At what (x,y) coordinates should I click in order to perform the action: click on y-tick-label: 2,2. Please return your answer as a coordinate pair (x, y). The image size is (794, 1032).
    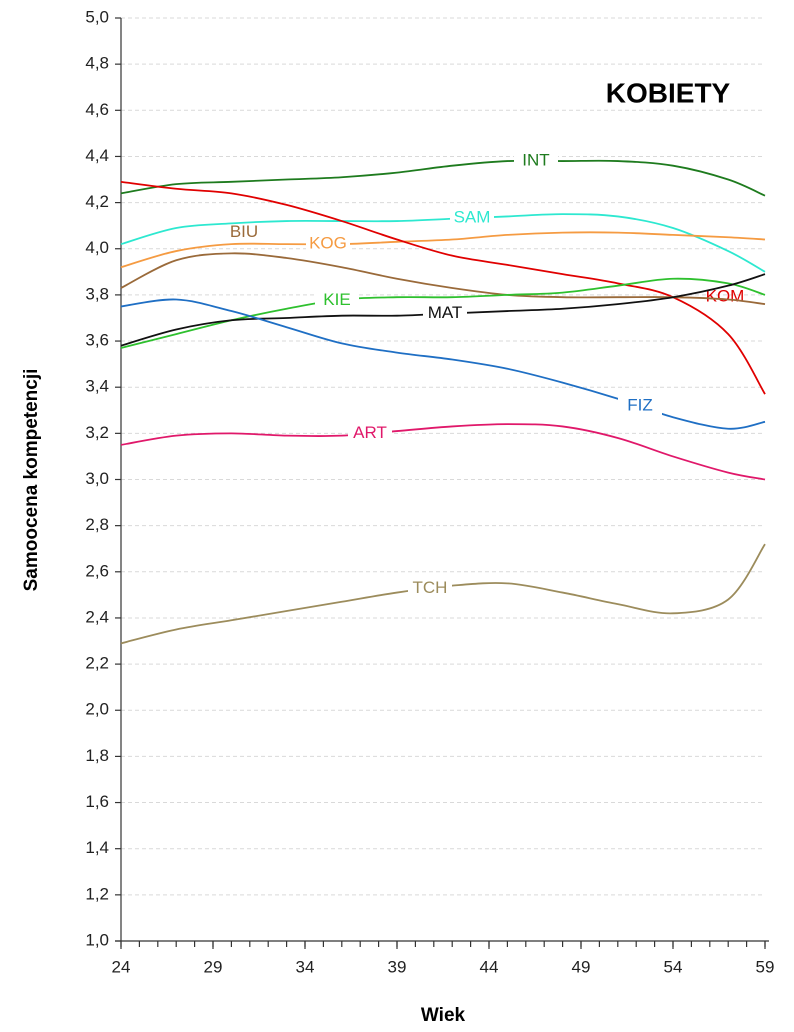
    Looking at the image, I should click on (97, 663).